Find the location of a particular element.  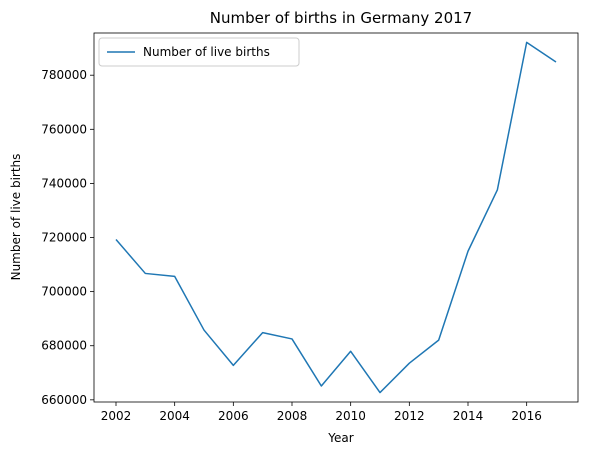

x-tick-label: 2004 is located at coordinates (174, 416).